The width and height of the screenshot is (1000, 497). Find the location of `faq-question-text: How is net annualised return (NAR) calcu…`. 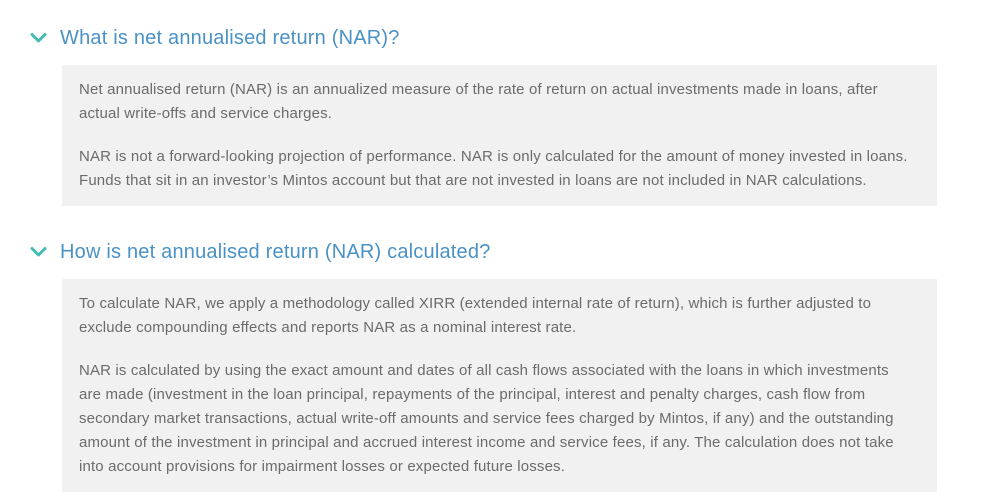

faq-question-text: How is net annualised return (NAR) calcu… is located at coordinates (275, 252).